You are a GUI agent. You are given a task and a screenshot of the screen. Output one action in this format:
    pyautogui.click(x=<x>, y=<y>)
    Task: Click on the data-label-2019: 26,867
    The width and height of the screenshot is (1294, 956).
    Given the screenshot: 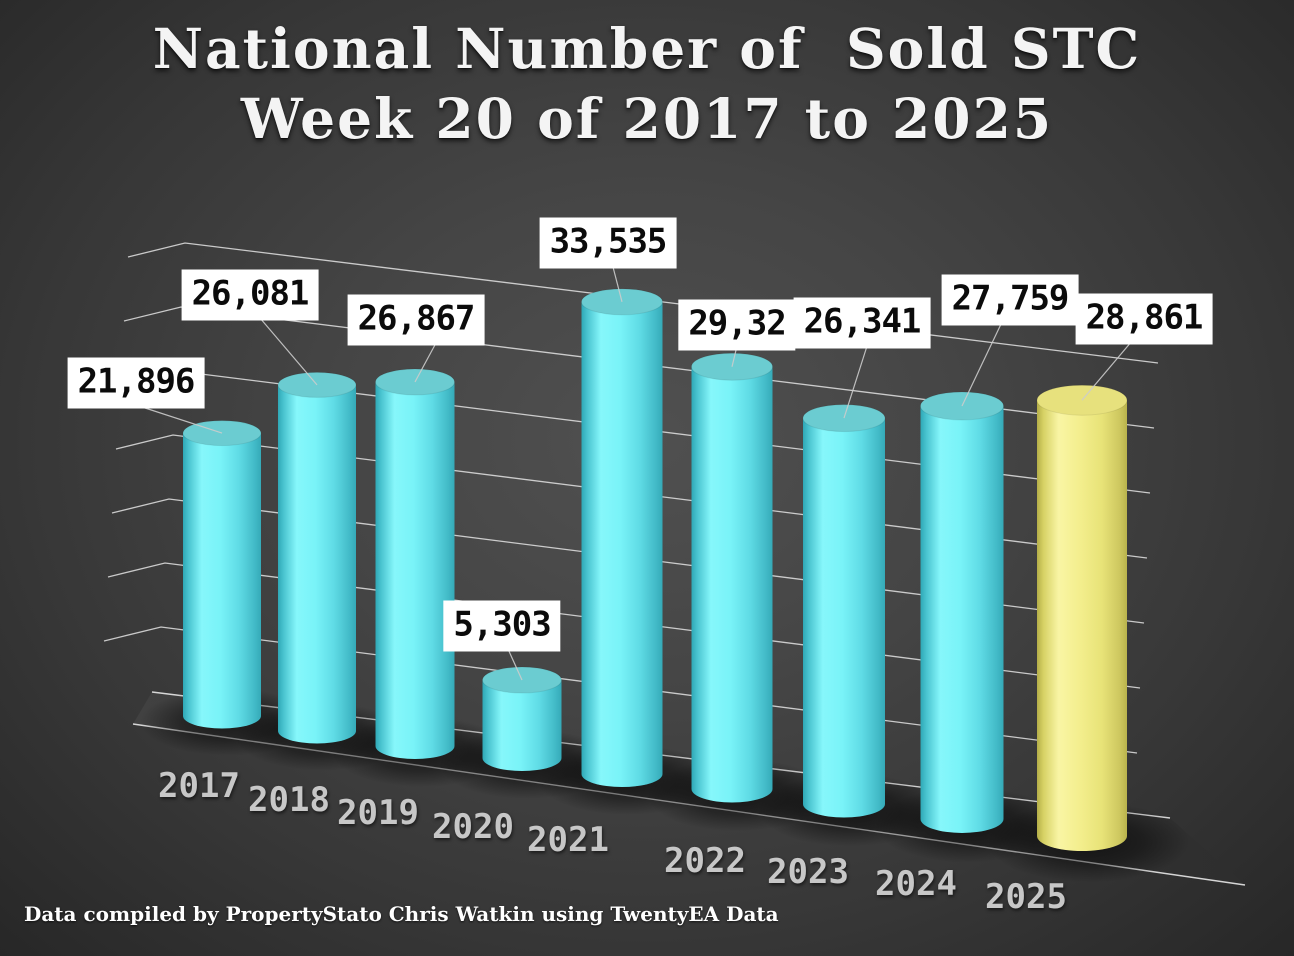 What is the action you would take?
    pyautogui.click(x=416, y=320)
    